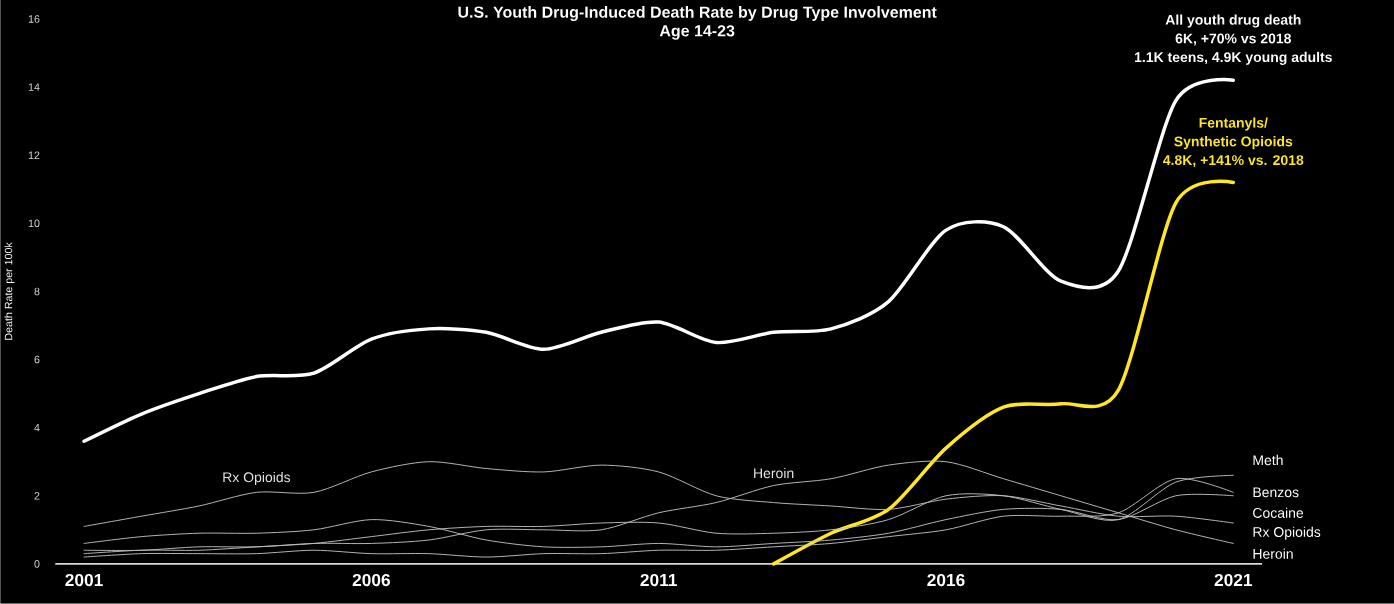  What do you see at coordinates (371, 580) in the screenshot?
I see `x-tick-label: 2006` at bounding box center [371, 580].